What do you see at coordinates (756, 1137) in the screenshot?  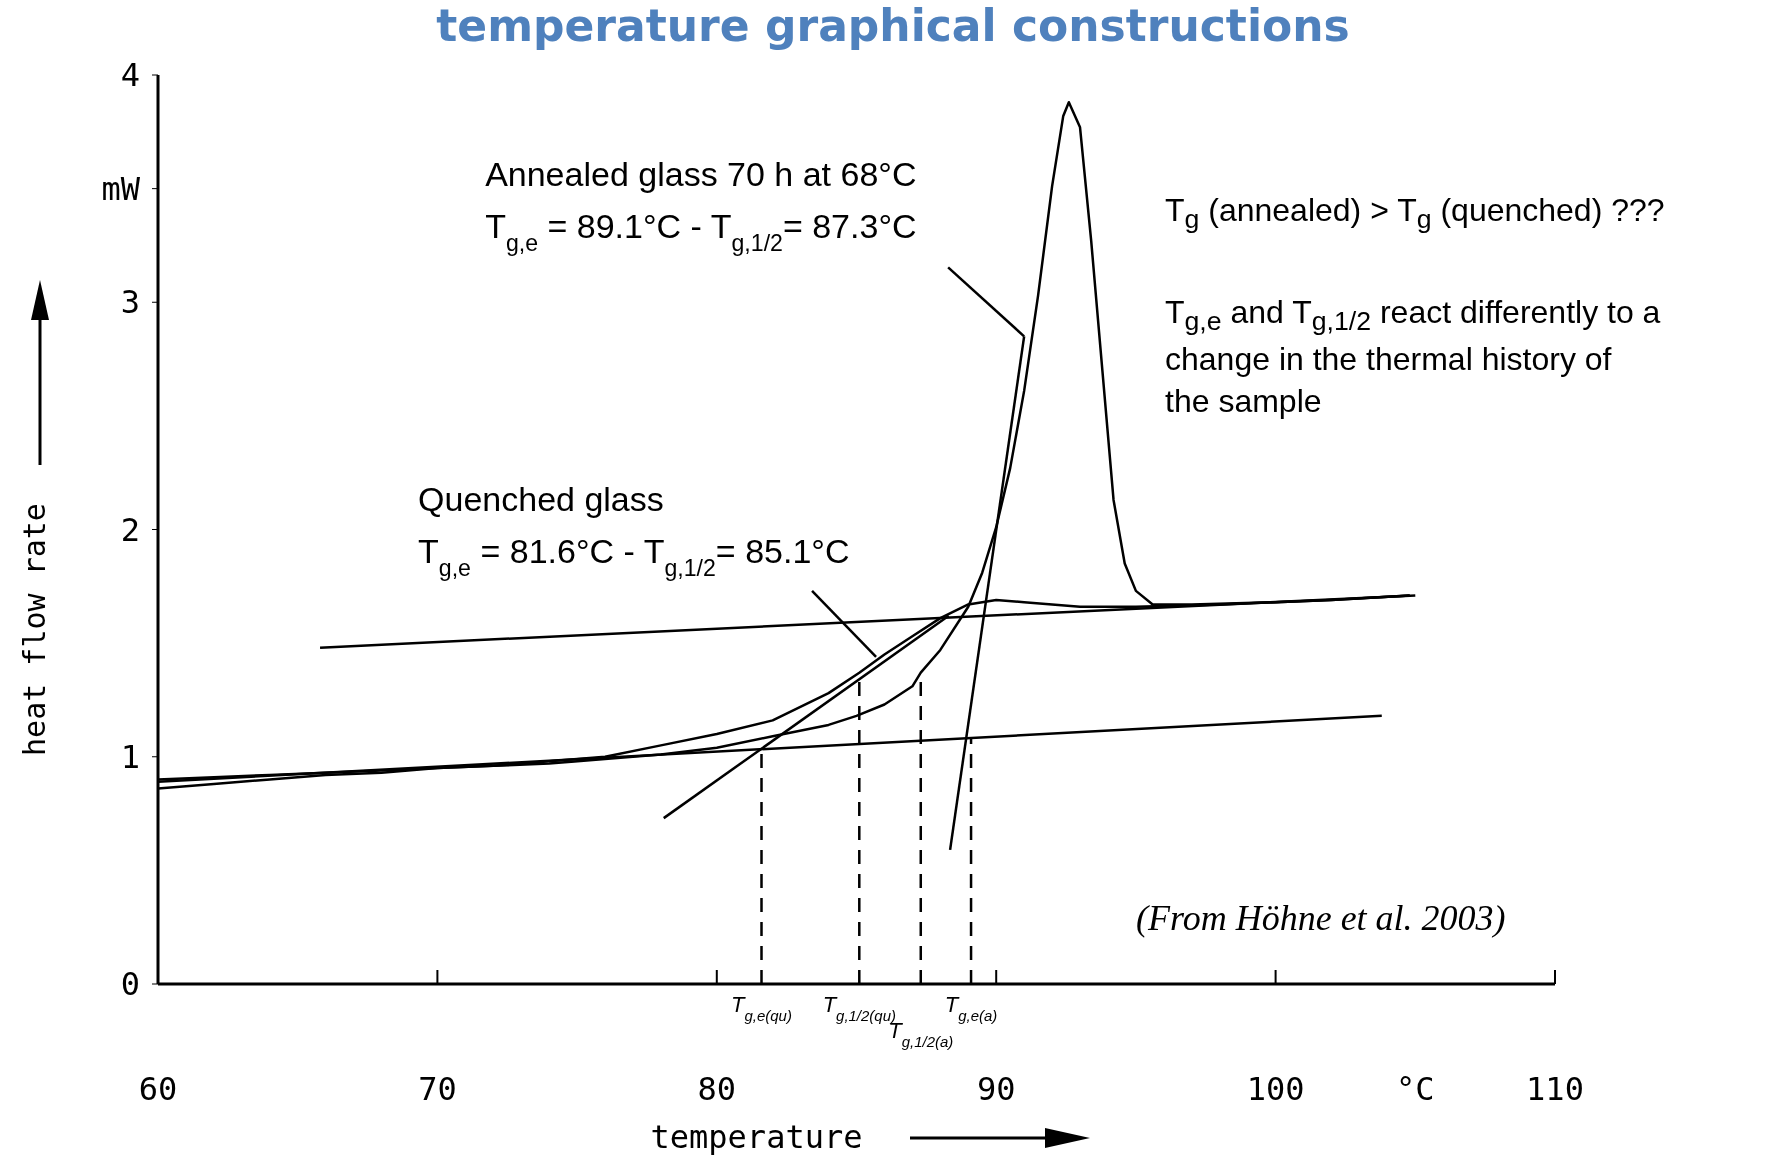 I see `x-axis-title: temperature` at bounding box center [756, 1137].